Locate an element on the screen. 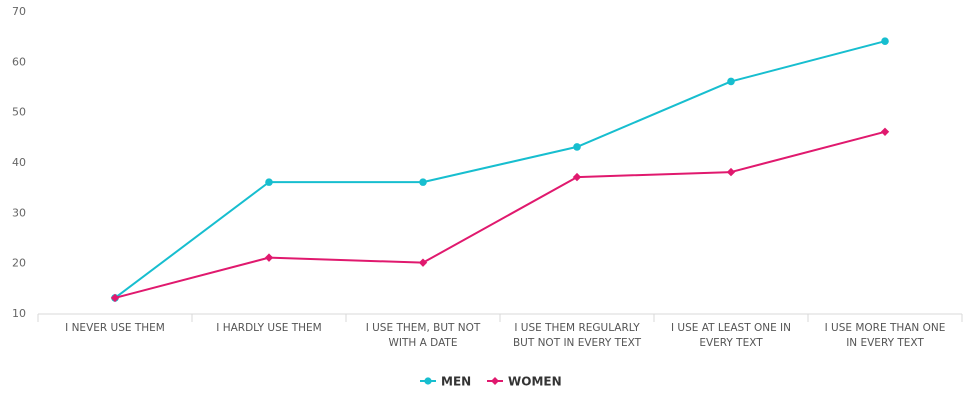  x-tick-label-line: BUT NOT IN EVERY TEXT is located at coordinates (577, 343).